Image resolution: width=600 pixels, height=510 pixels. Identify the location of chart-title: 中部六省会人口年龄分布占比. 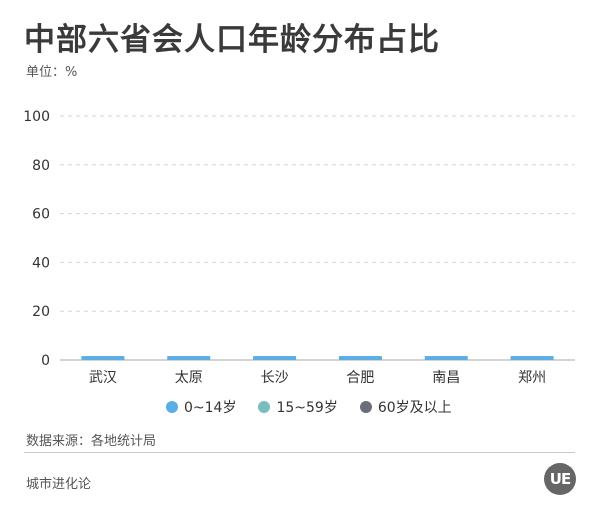
(232, 40).